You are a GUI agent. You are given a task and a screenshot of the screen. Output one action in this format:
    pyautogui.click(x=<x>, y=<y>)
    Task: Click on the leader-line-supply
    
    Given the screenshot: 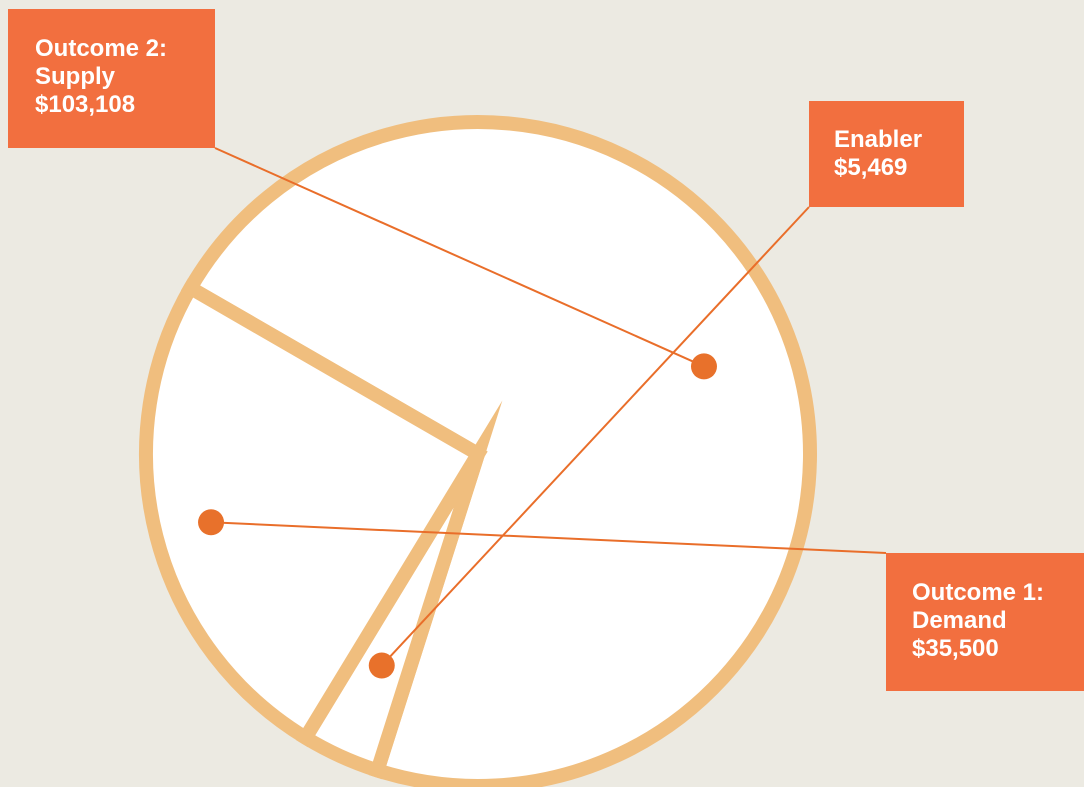 What is the action you would take?
    pyautogui.click(x=459, y=257)
    